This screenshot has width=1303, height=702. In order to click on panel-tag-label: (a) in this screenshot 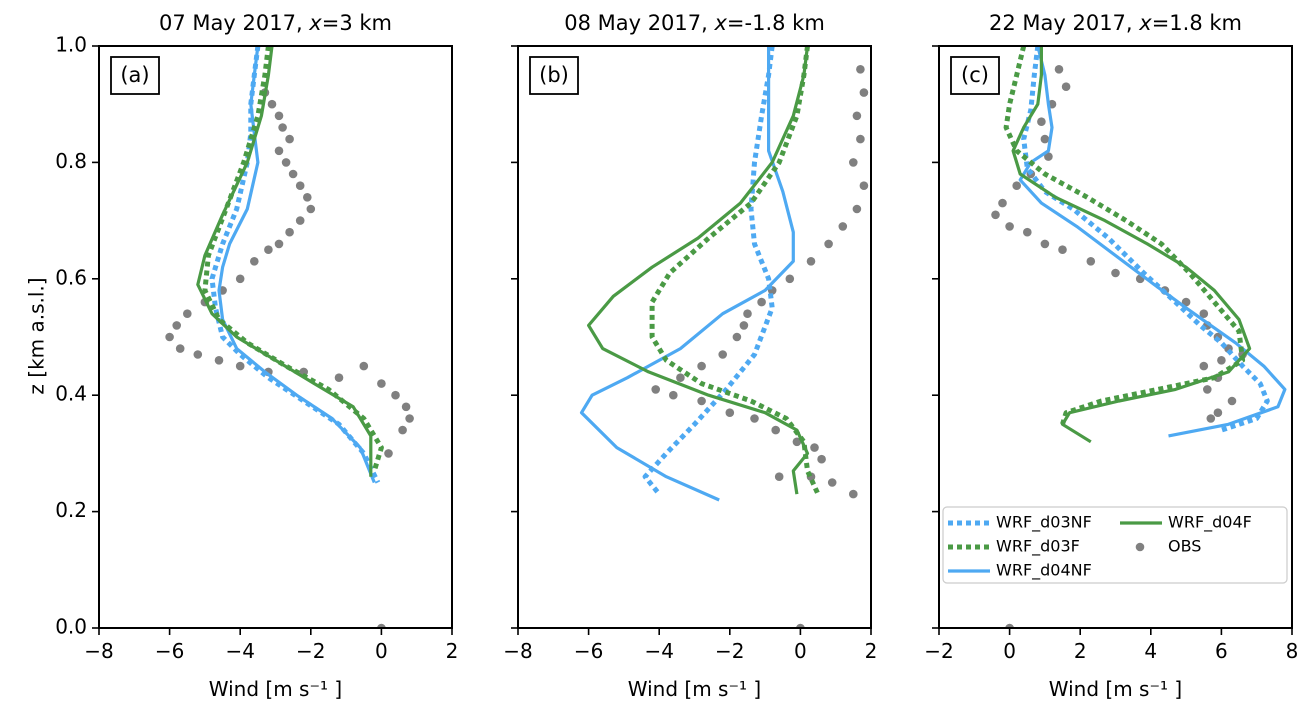, I will do `click(134, 75)`.